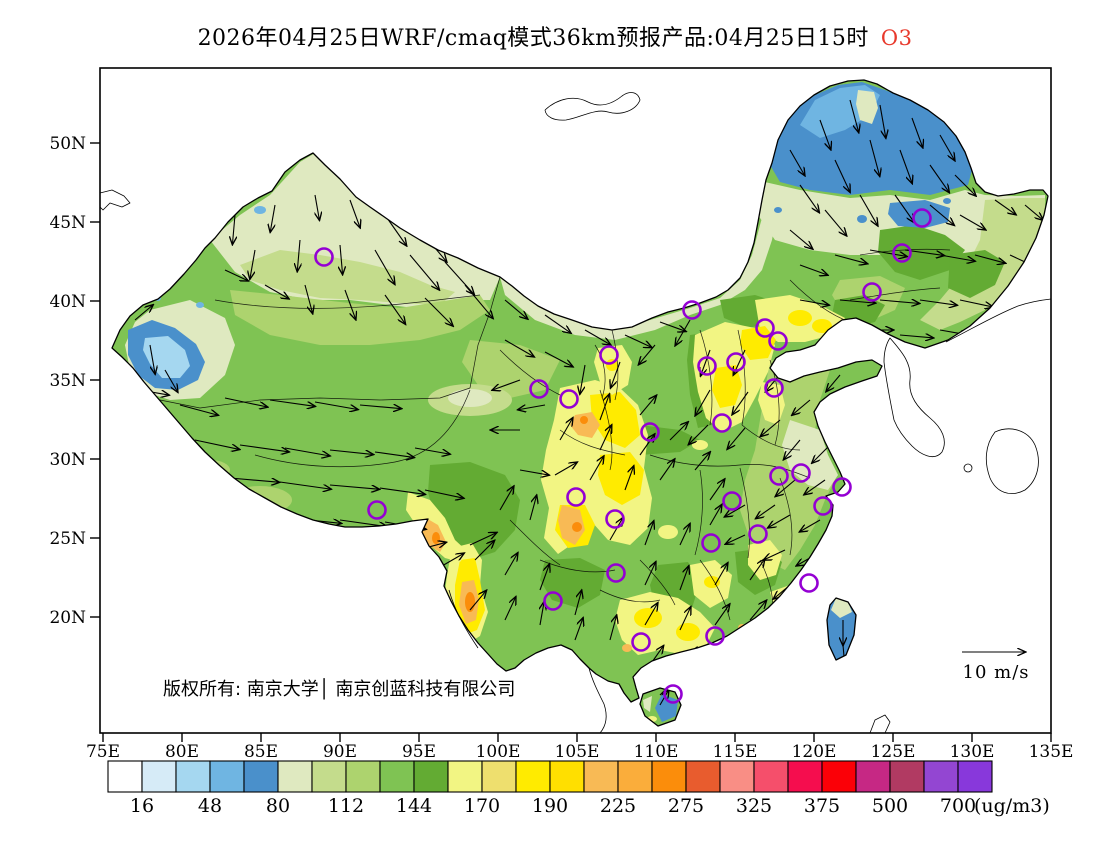  I want to click on colorbar-tick-label: 275, so click(686, 806).